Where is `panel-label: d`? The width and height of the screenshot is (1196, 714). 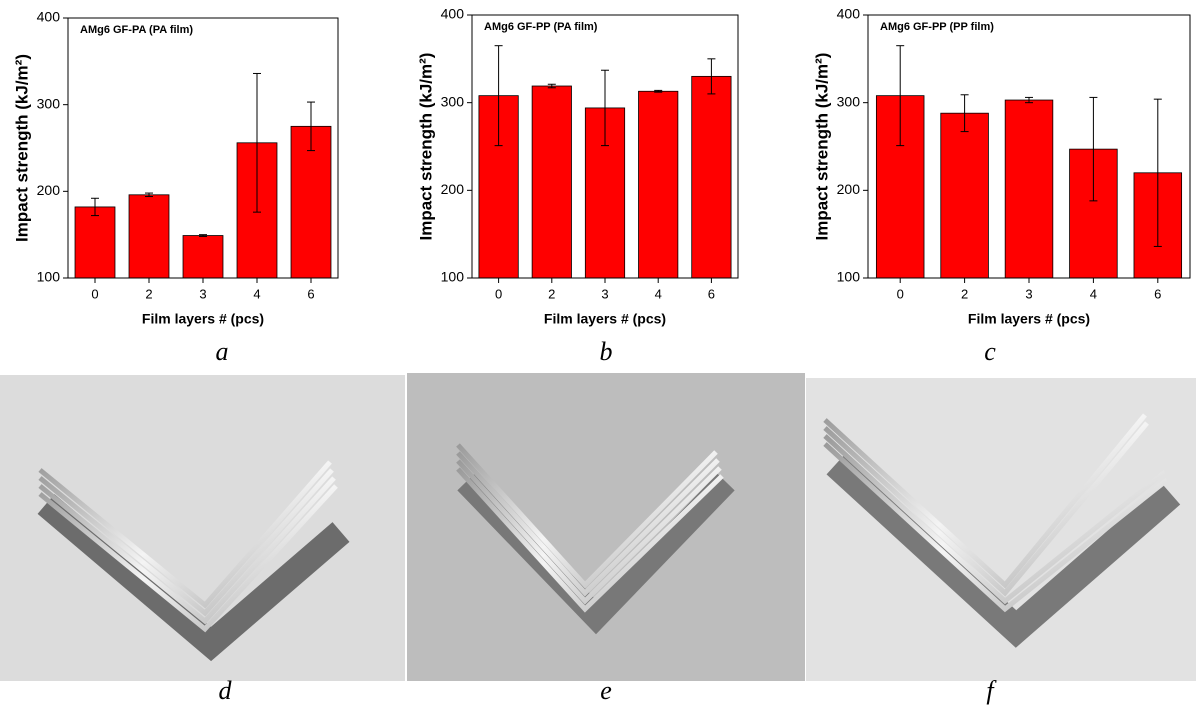
panel-label: d is located at coordinates (226, 690).